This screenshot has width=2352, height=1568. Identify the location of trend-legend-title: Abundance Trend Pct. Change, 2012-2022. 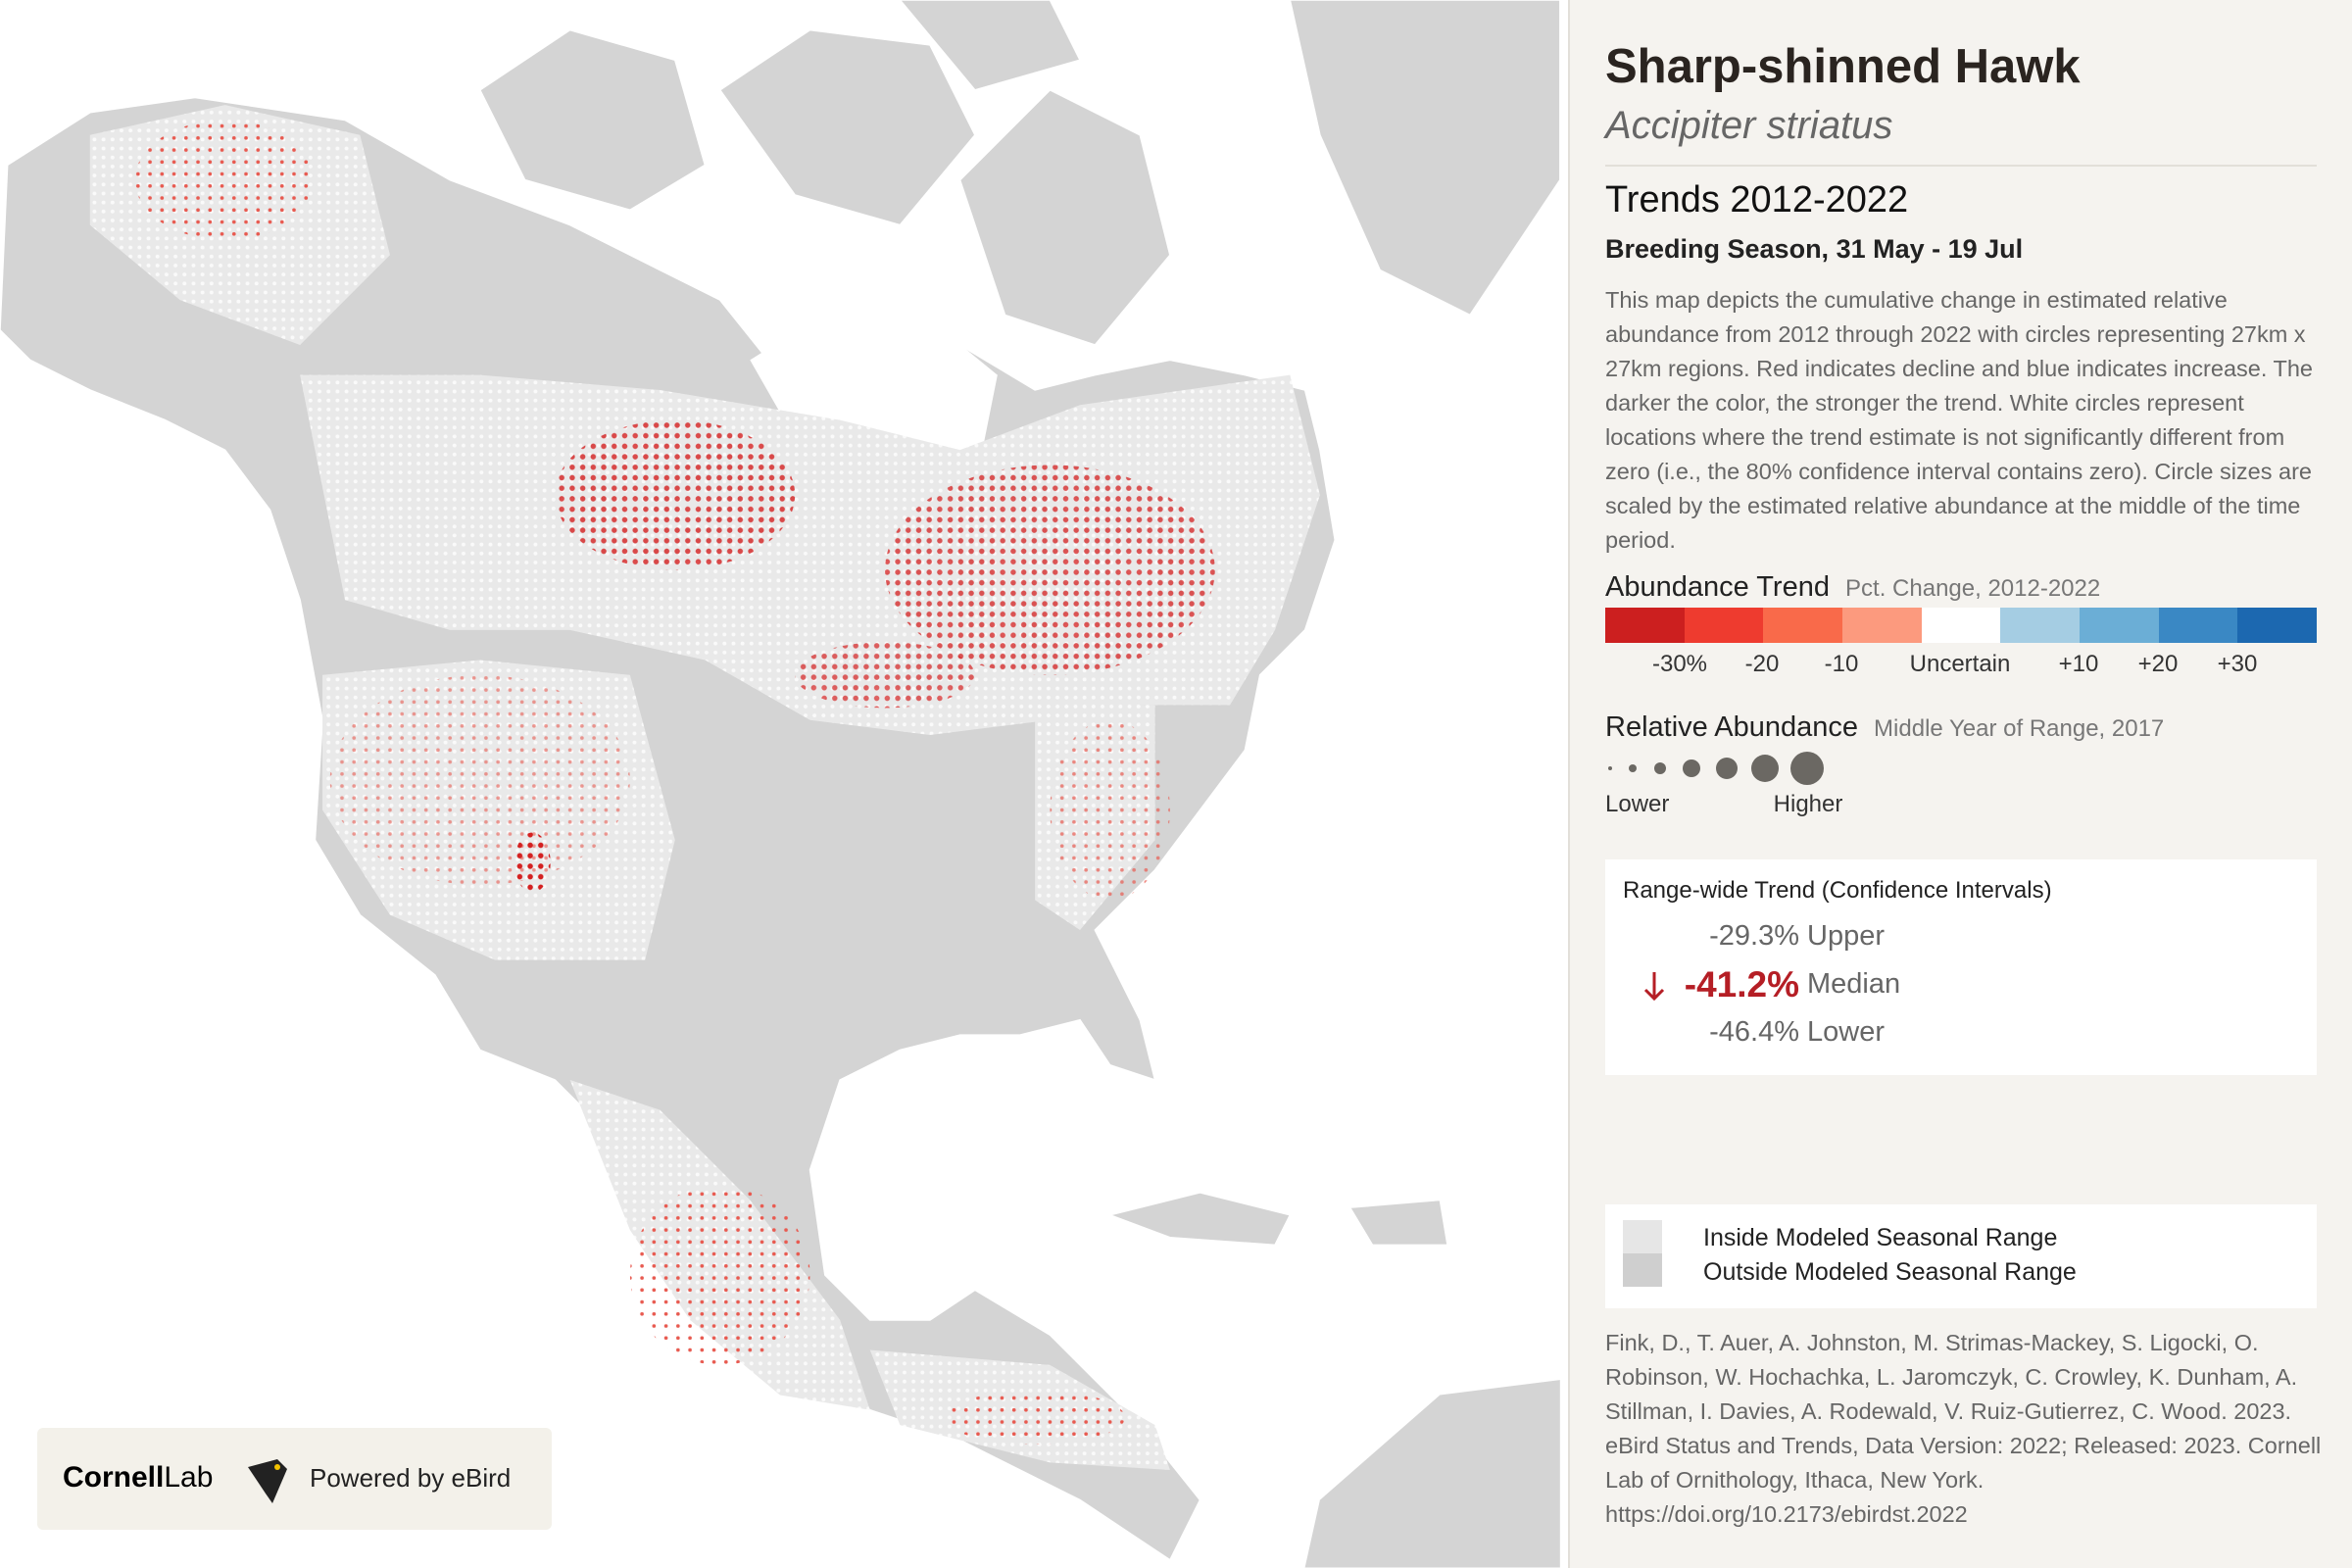
(1852, 587).